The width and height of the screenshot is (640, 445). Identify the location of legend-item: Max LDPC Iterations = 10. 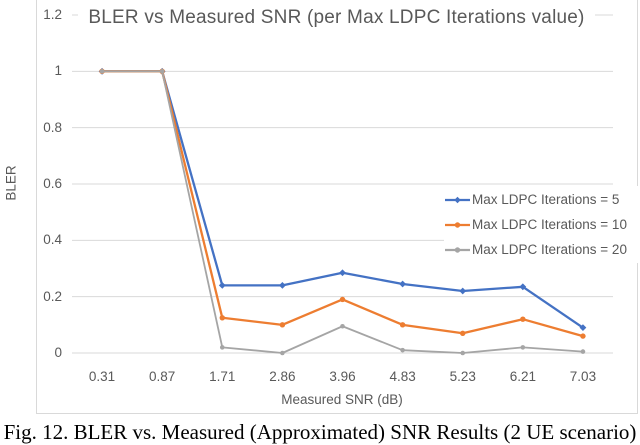
(541, 224).